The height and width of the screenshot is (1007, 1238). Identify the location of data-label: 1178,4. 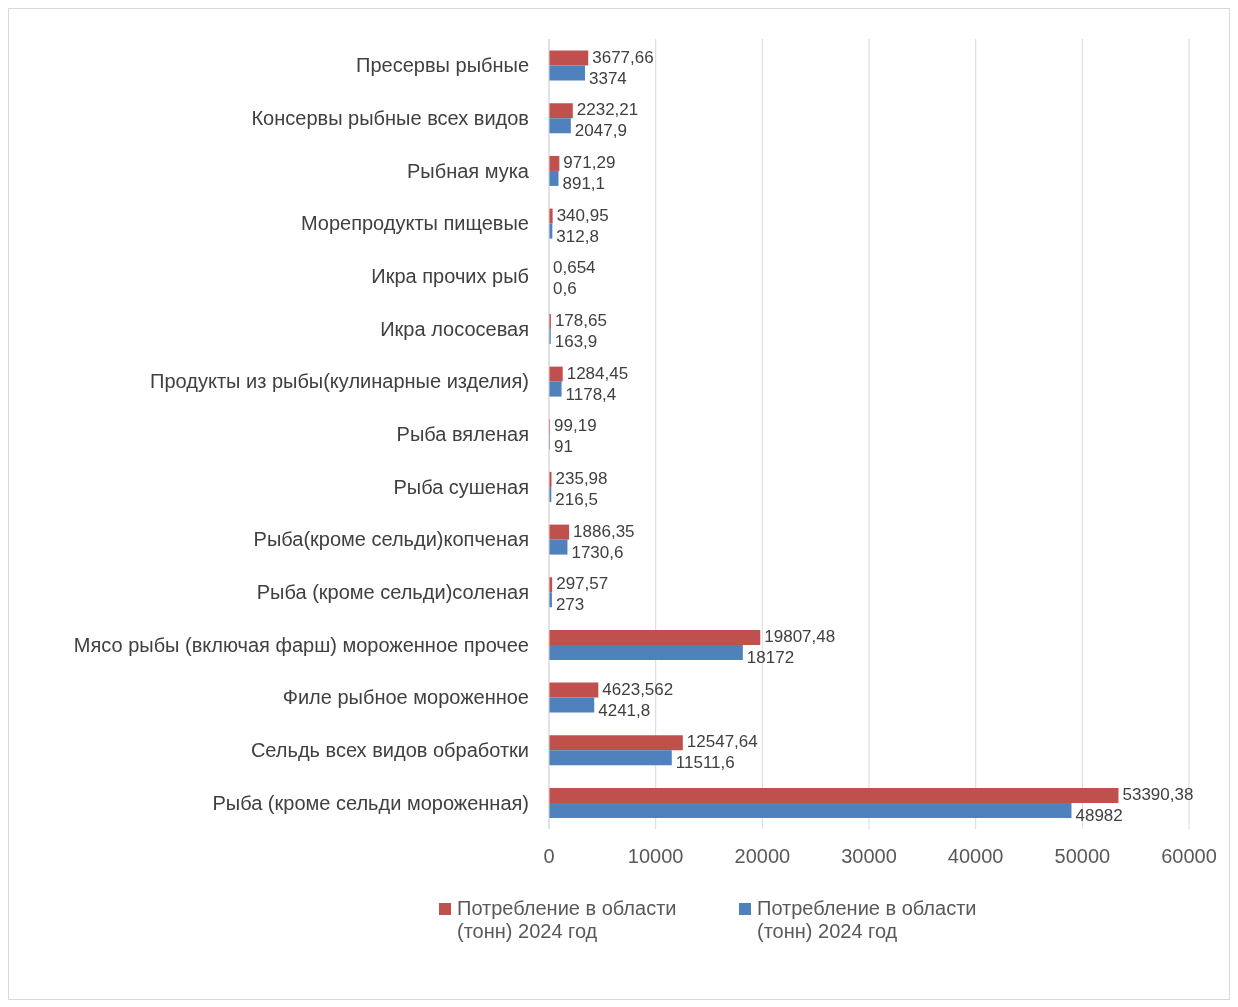
(591, 394).